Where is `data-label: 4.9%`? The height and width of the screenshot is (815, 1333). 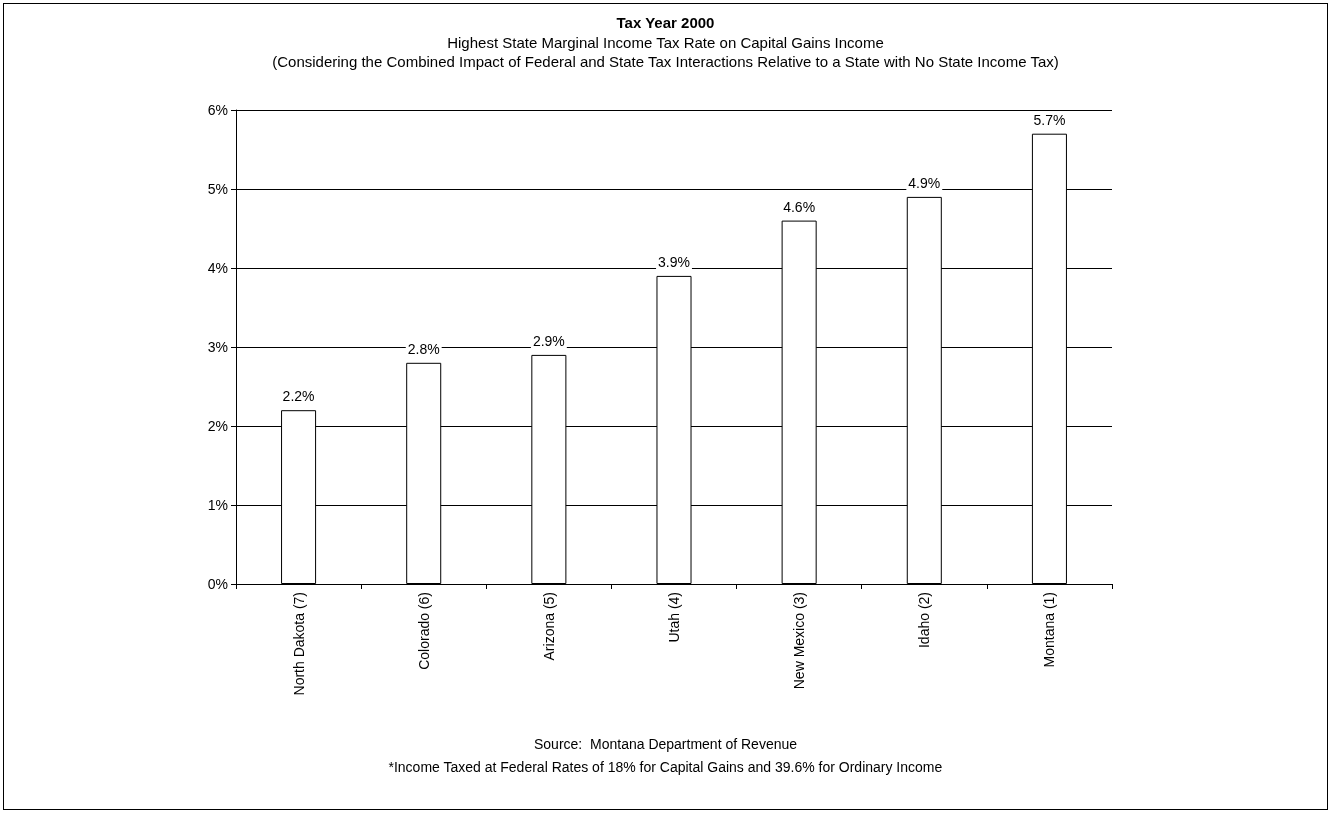 data-label: 4.9% is located at coordinates (924, 182).